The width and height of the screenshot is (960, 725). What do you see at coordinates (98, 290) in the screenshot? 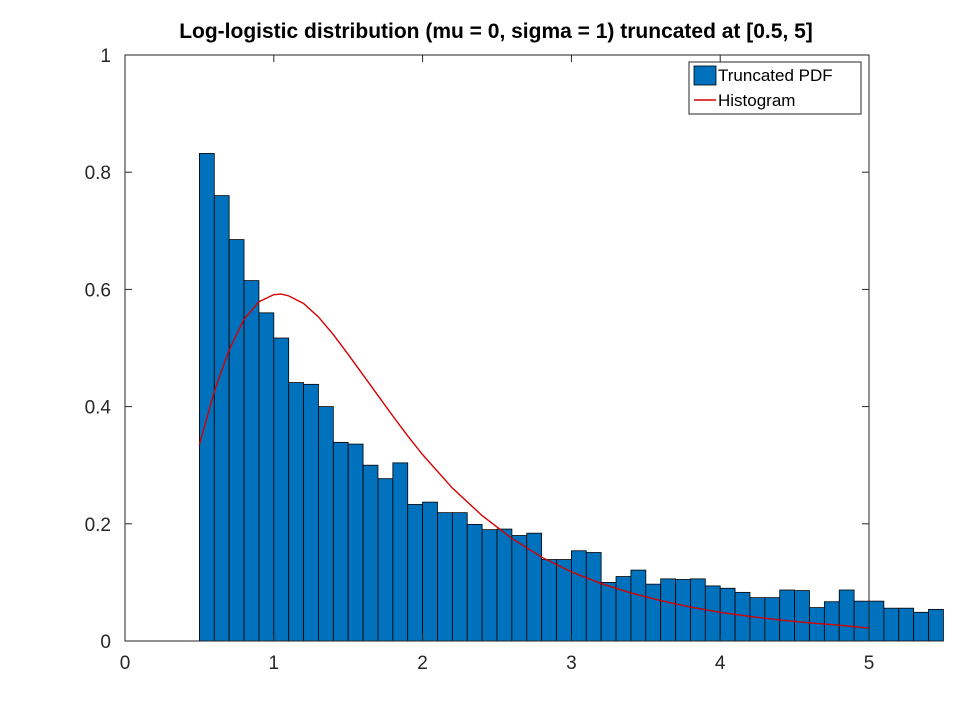
I see `y-tick-label: 0.6` at bounding box center [98, 290].